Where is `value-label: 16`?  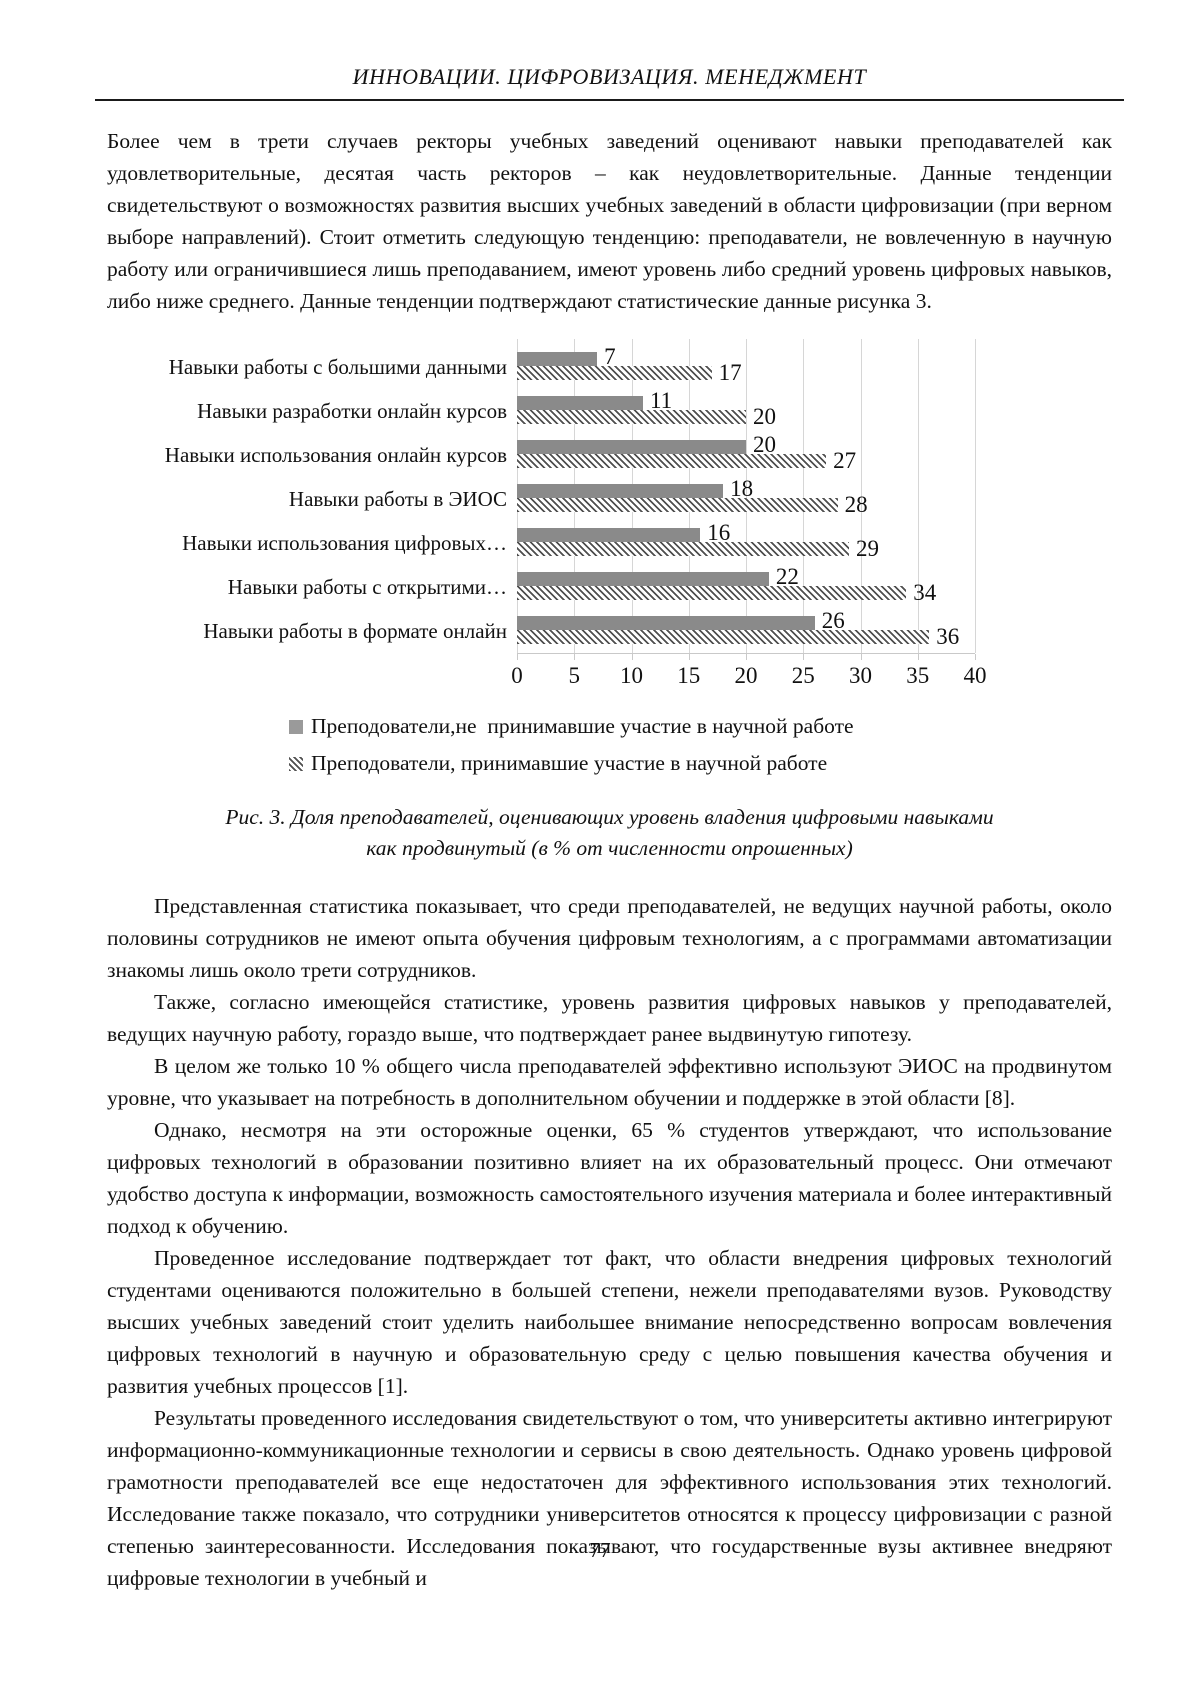
value-label: 16 is located at coordinates (719, 532).